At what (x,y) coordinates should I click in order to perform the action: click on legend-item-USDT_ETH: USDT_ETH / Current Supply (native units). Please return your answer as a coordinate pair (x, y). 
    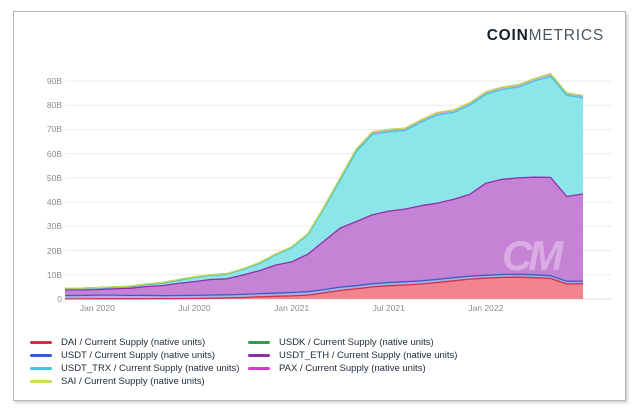
    Looking at the image, I should click on (352, 355).